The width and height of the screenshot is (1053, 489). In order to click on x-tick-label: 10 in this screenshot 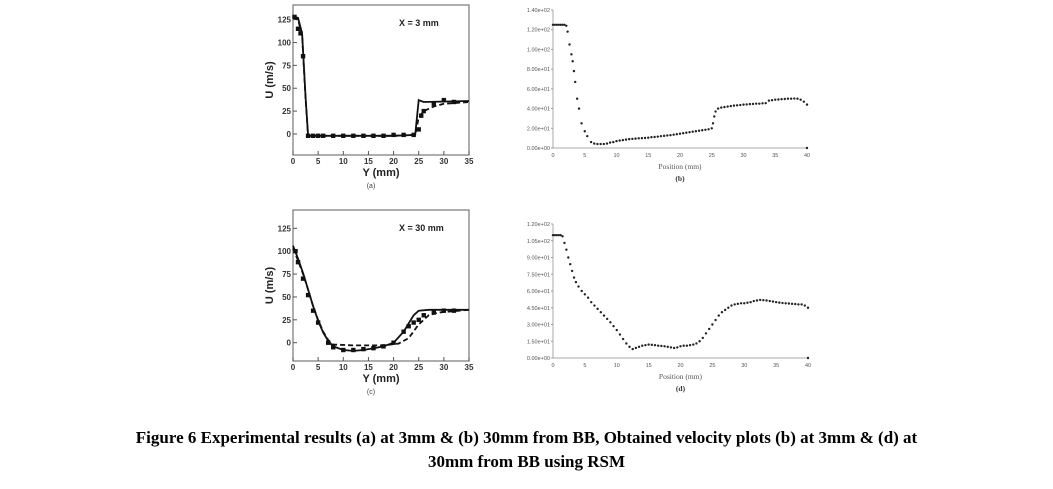, I will do `click(617, 366)`.